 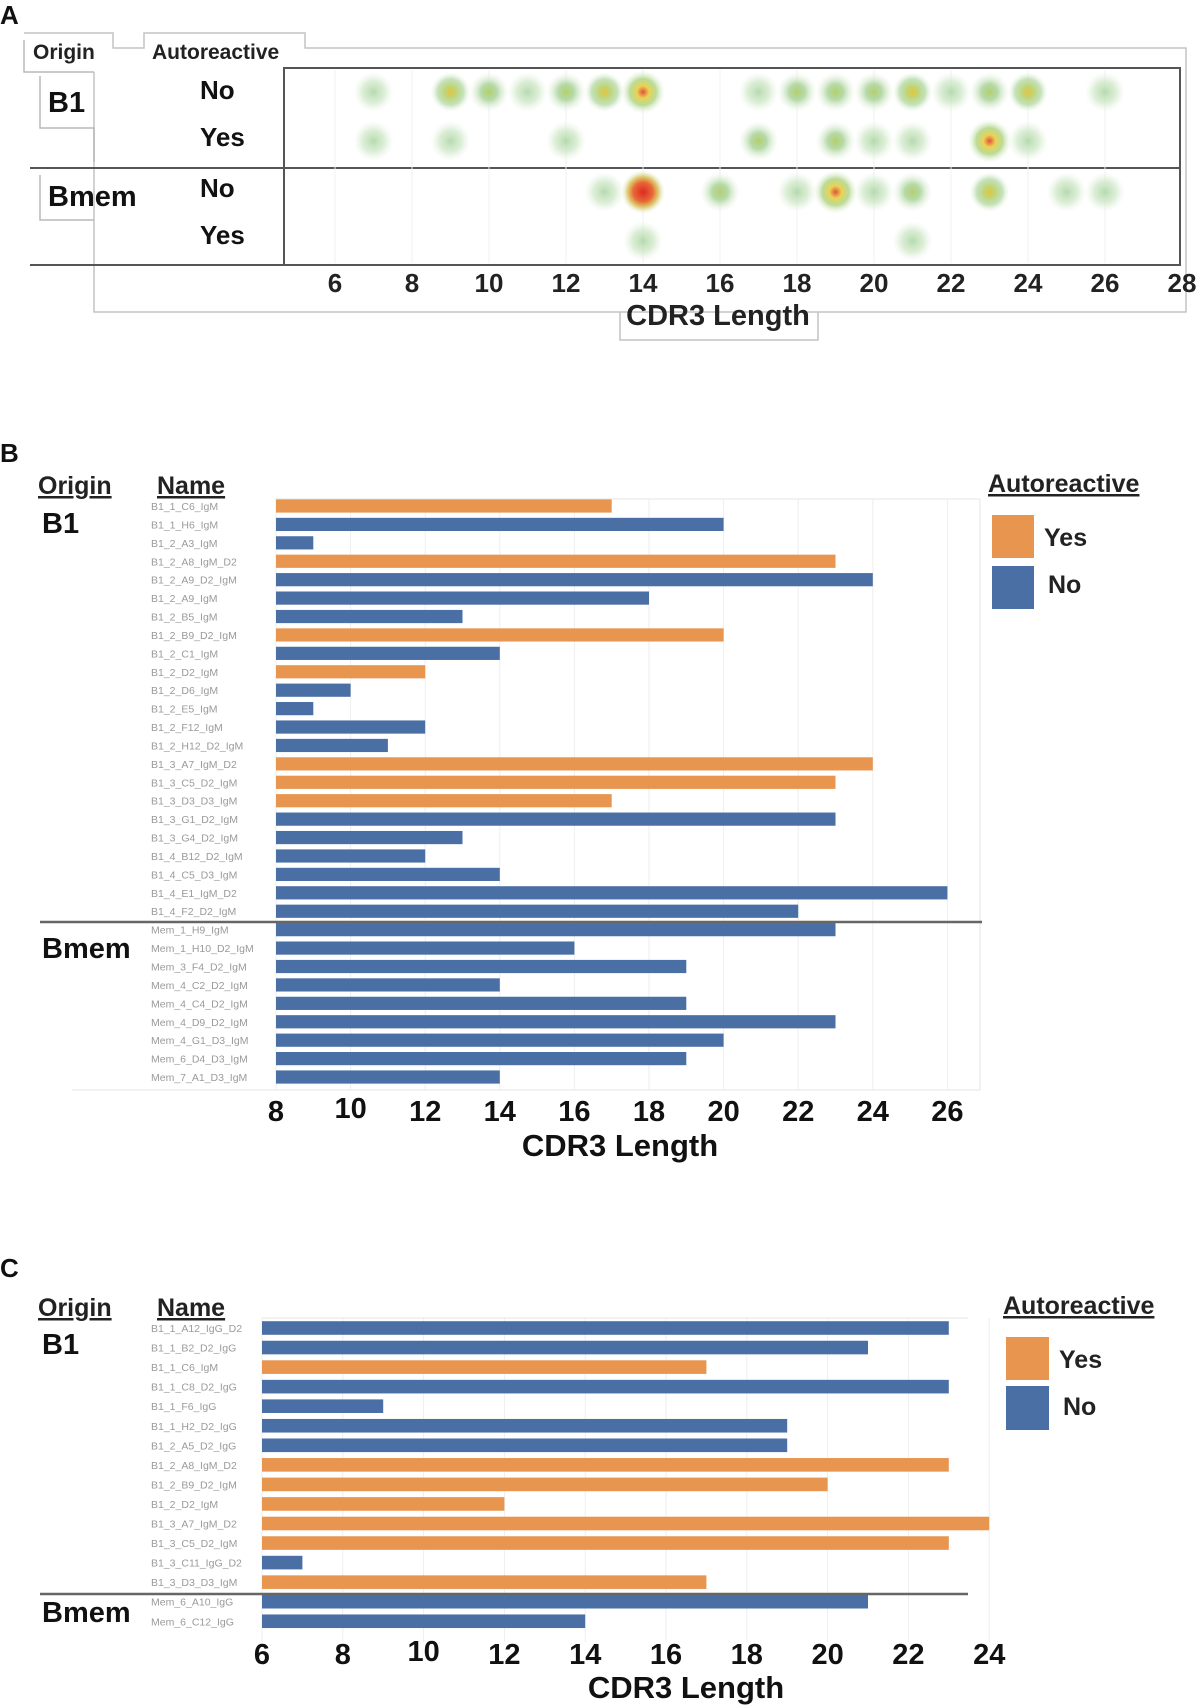 What do you see at coordinates (343, 1655) in the screenshot?
I see `x-tick-label: 8` at bounding box center [343, 1655].